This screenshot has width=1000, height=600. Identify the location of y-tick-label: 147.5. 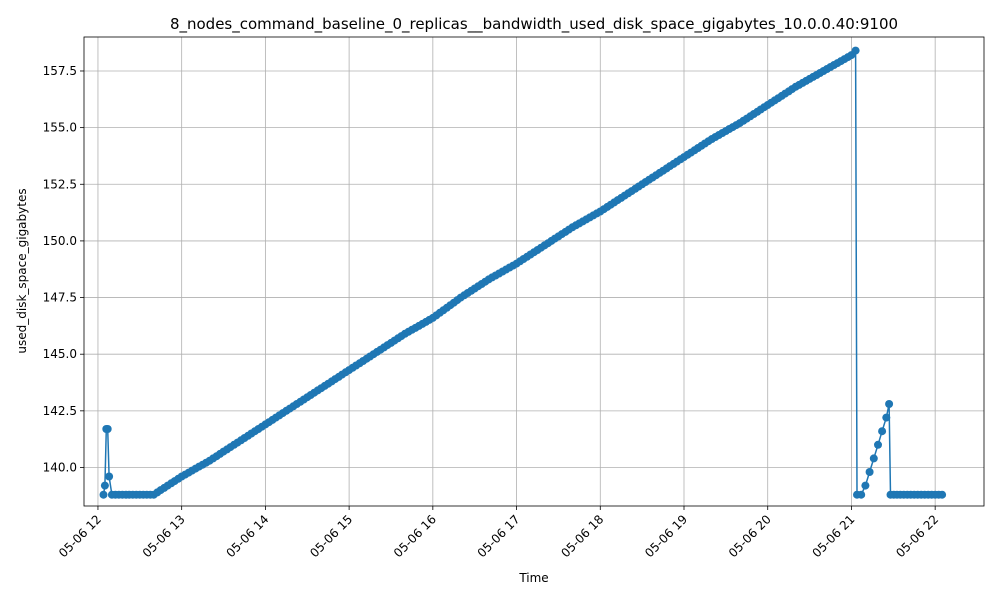
(60, 298).